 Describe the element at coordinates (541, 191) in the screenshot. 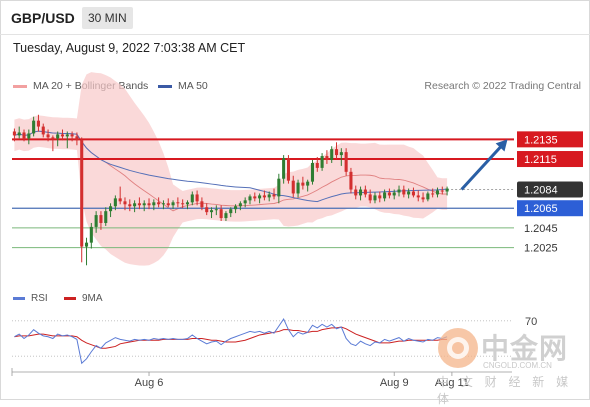

I see `level-label-1.2084: 1.2084` at that location.